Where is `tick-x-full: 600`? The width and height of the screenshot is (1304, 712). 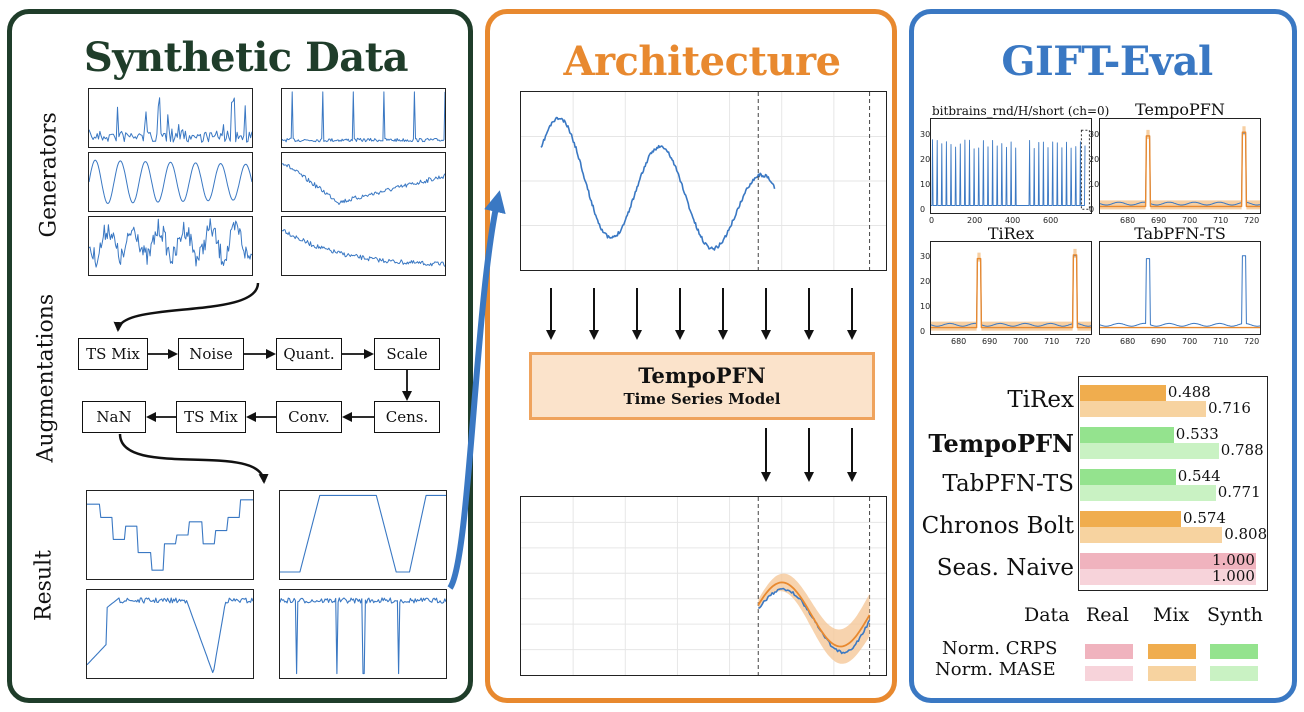 tick-x-full: 600 is located at coordinates (1051, 220).